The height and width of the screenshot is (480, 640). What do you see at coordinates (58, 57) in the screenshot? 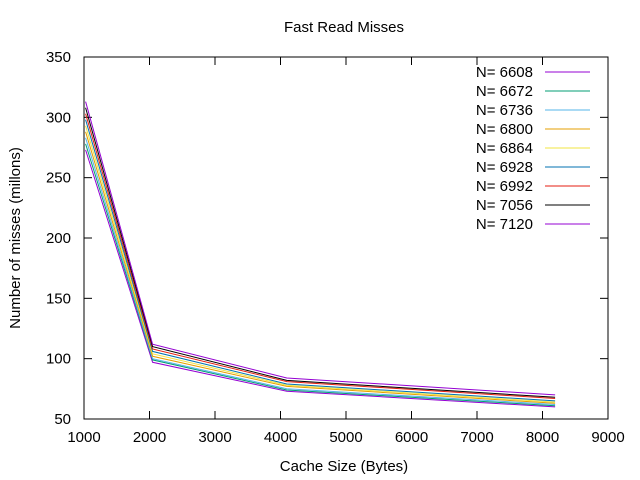
I see `y-tick-label: 350` at bounding box center [58, 57].